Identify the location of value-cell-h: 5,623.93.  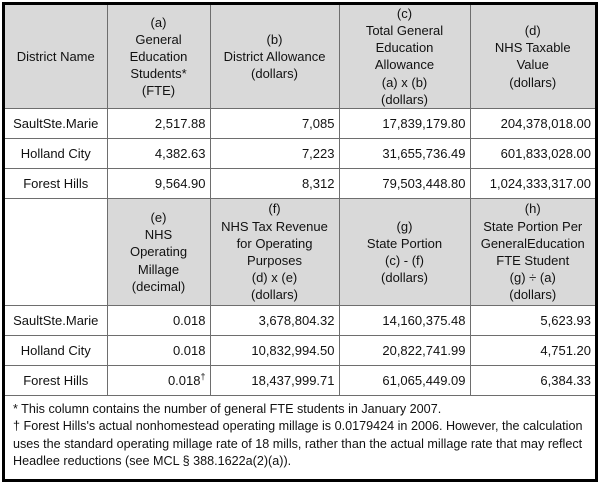
(532, 320).